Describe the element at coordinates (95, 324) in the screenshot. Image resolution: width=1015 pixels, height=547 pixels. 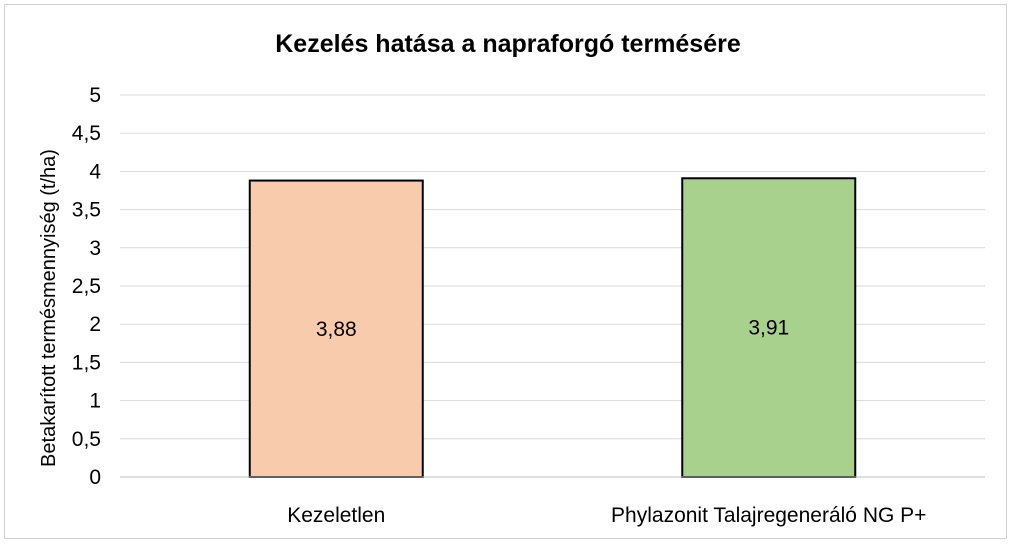
I see `y-tick-label: 2` at that location.